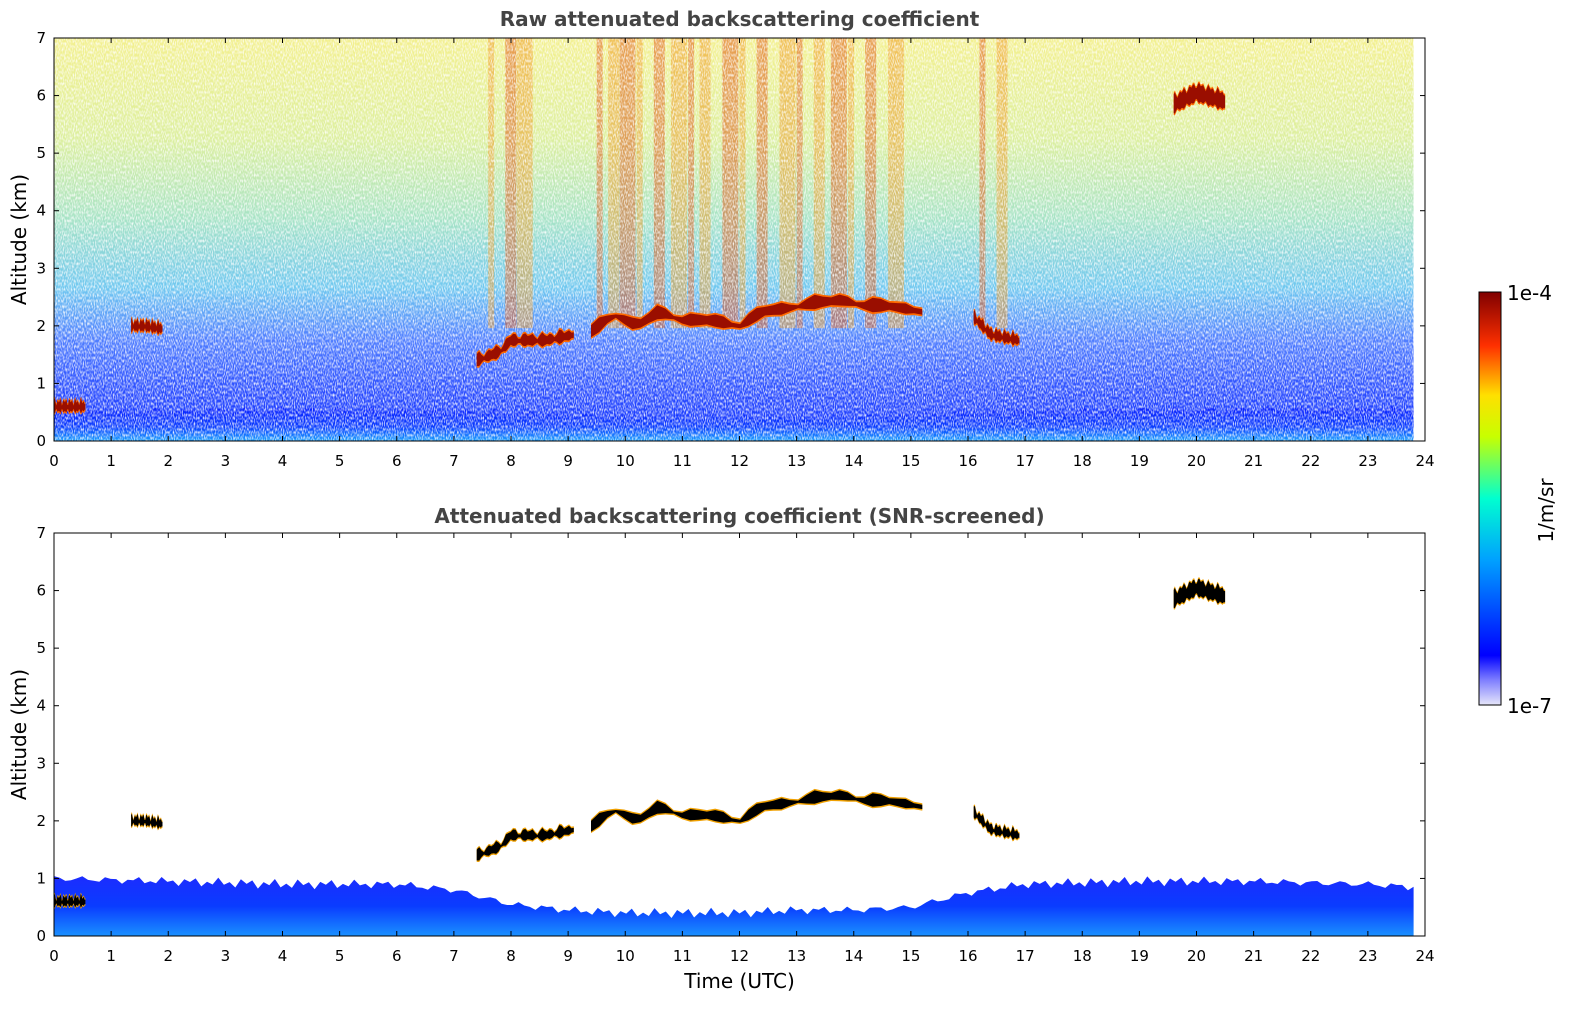 The height and width of the screenshot is (1020, 1595). I want to click on screened-xtick-label: 17, so click(1025, 956).